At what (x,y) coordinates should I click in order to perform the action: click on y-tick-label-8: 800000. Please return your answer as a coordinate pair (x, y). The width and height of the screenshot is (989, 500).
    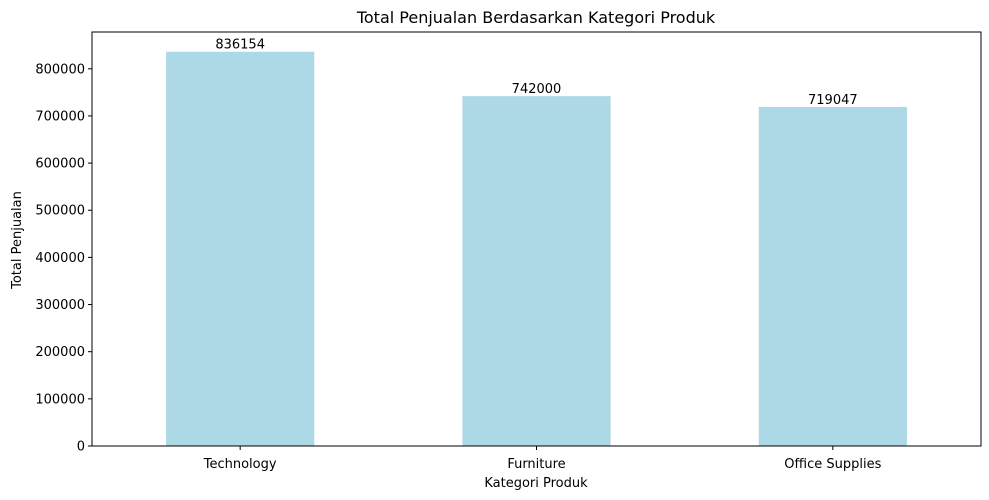
    Looking at the image, I should click on (60, 69).